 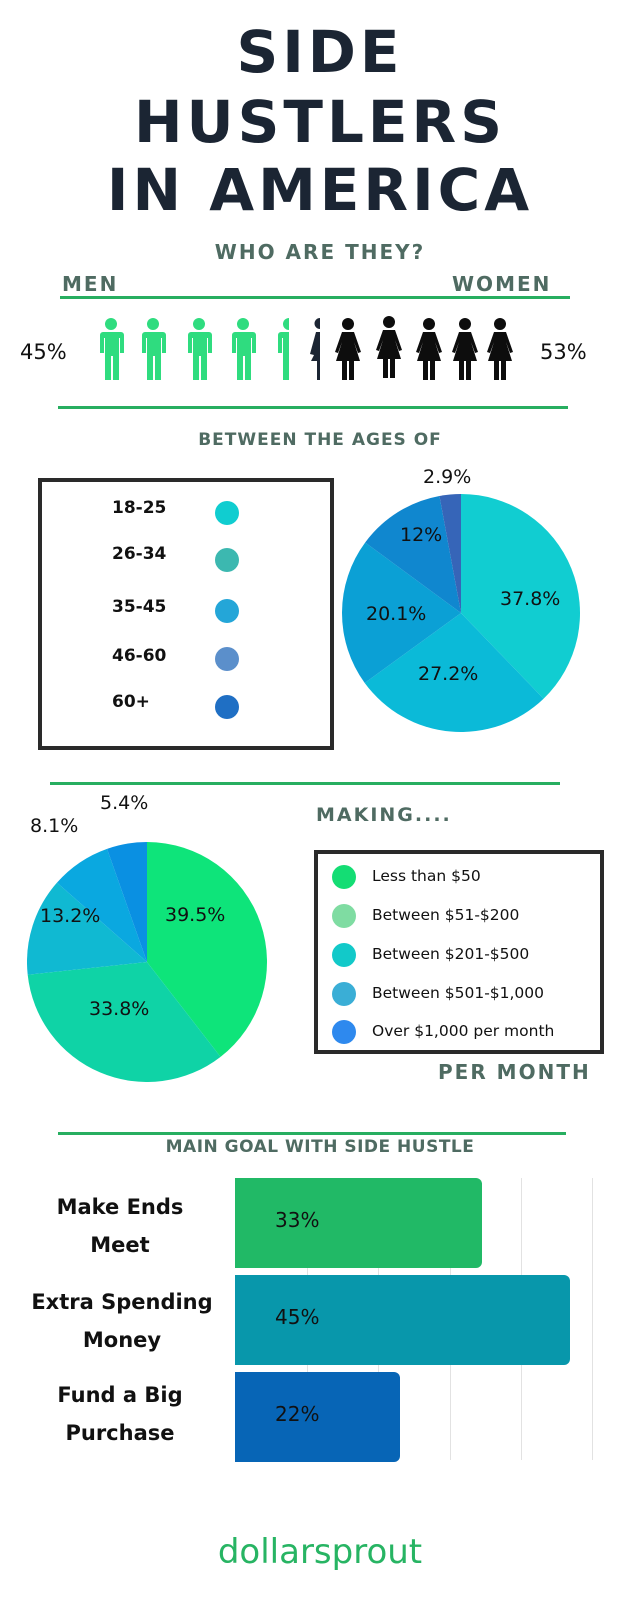 What do you see at coordinates (358, 1223) in the screenshot?
I see `goal-bar: 33%` at bounding box center [358, 1223].